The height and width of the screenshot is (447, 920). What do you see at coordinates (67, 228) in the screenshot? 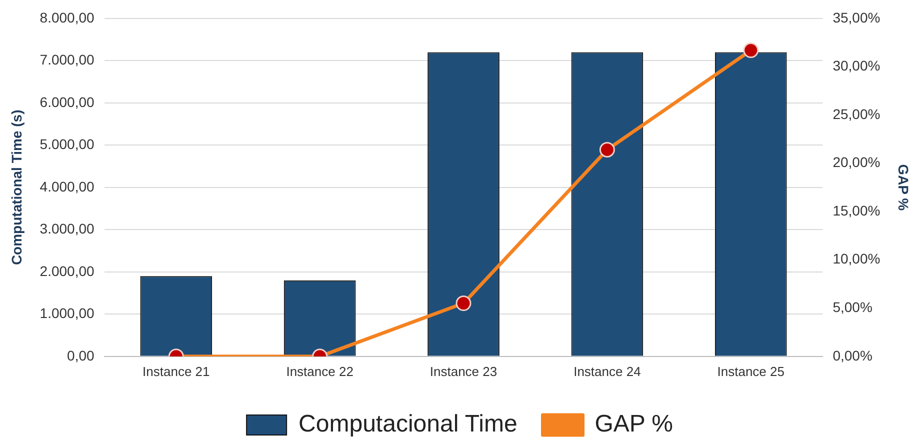
I see `y-tick-label: 3.000,00` at bounding box center [67, 228].